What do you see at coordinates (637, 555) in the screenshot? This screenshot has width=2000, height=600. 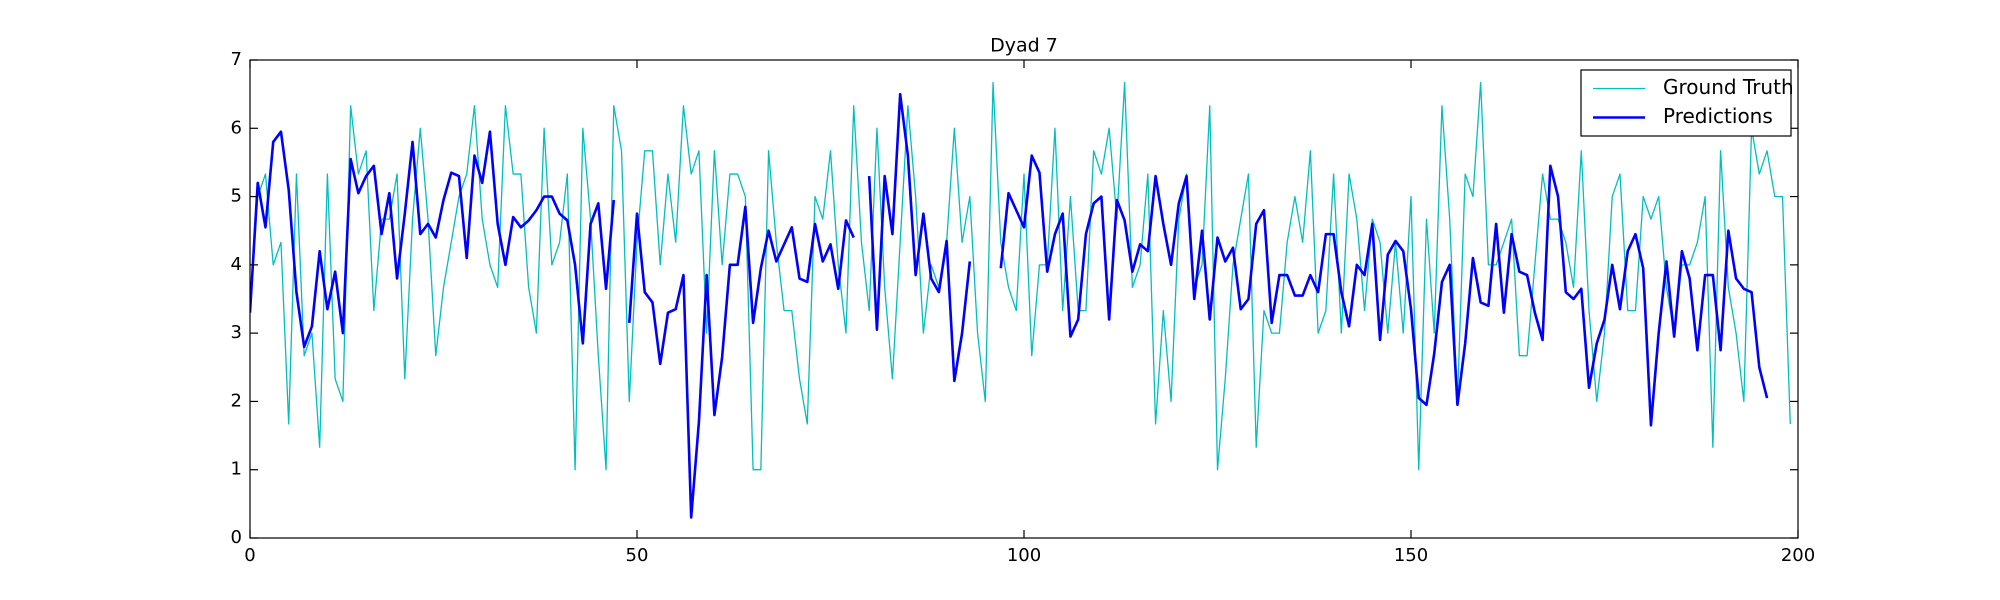 I see `x-tick-label: 50` at bounding box center [637, 555].